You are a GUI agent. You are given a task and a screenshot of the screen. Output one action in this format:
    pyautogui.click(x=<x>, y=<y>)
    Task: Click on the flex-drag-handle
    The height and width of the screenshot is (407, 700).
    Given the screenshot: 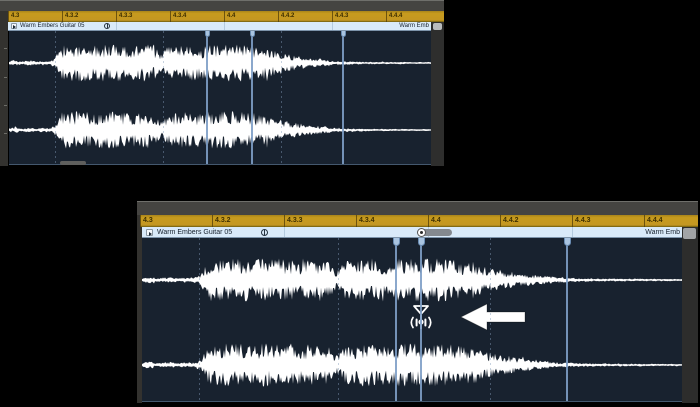 What is the action you would take?
    pyautogui.click(x=421, y=232)
    